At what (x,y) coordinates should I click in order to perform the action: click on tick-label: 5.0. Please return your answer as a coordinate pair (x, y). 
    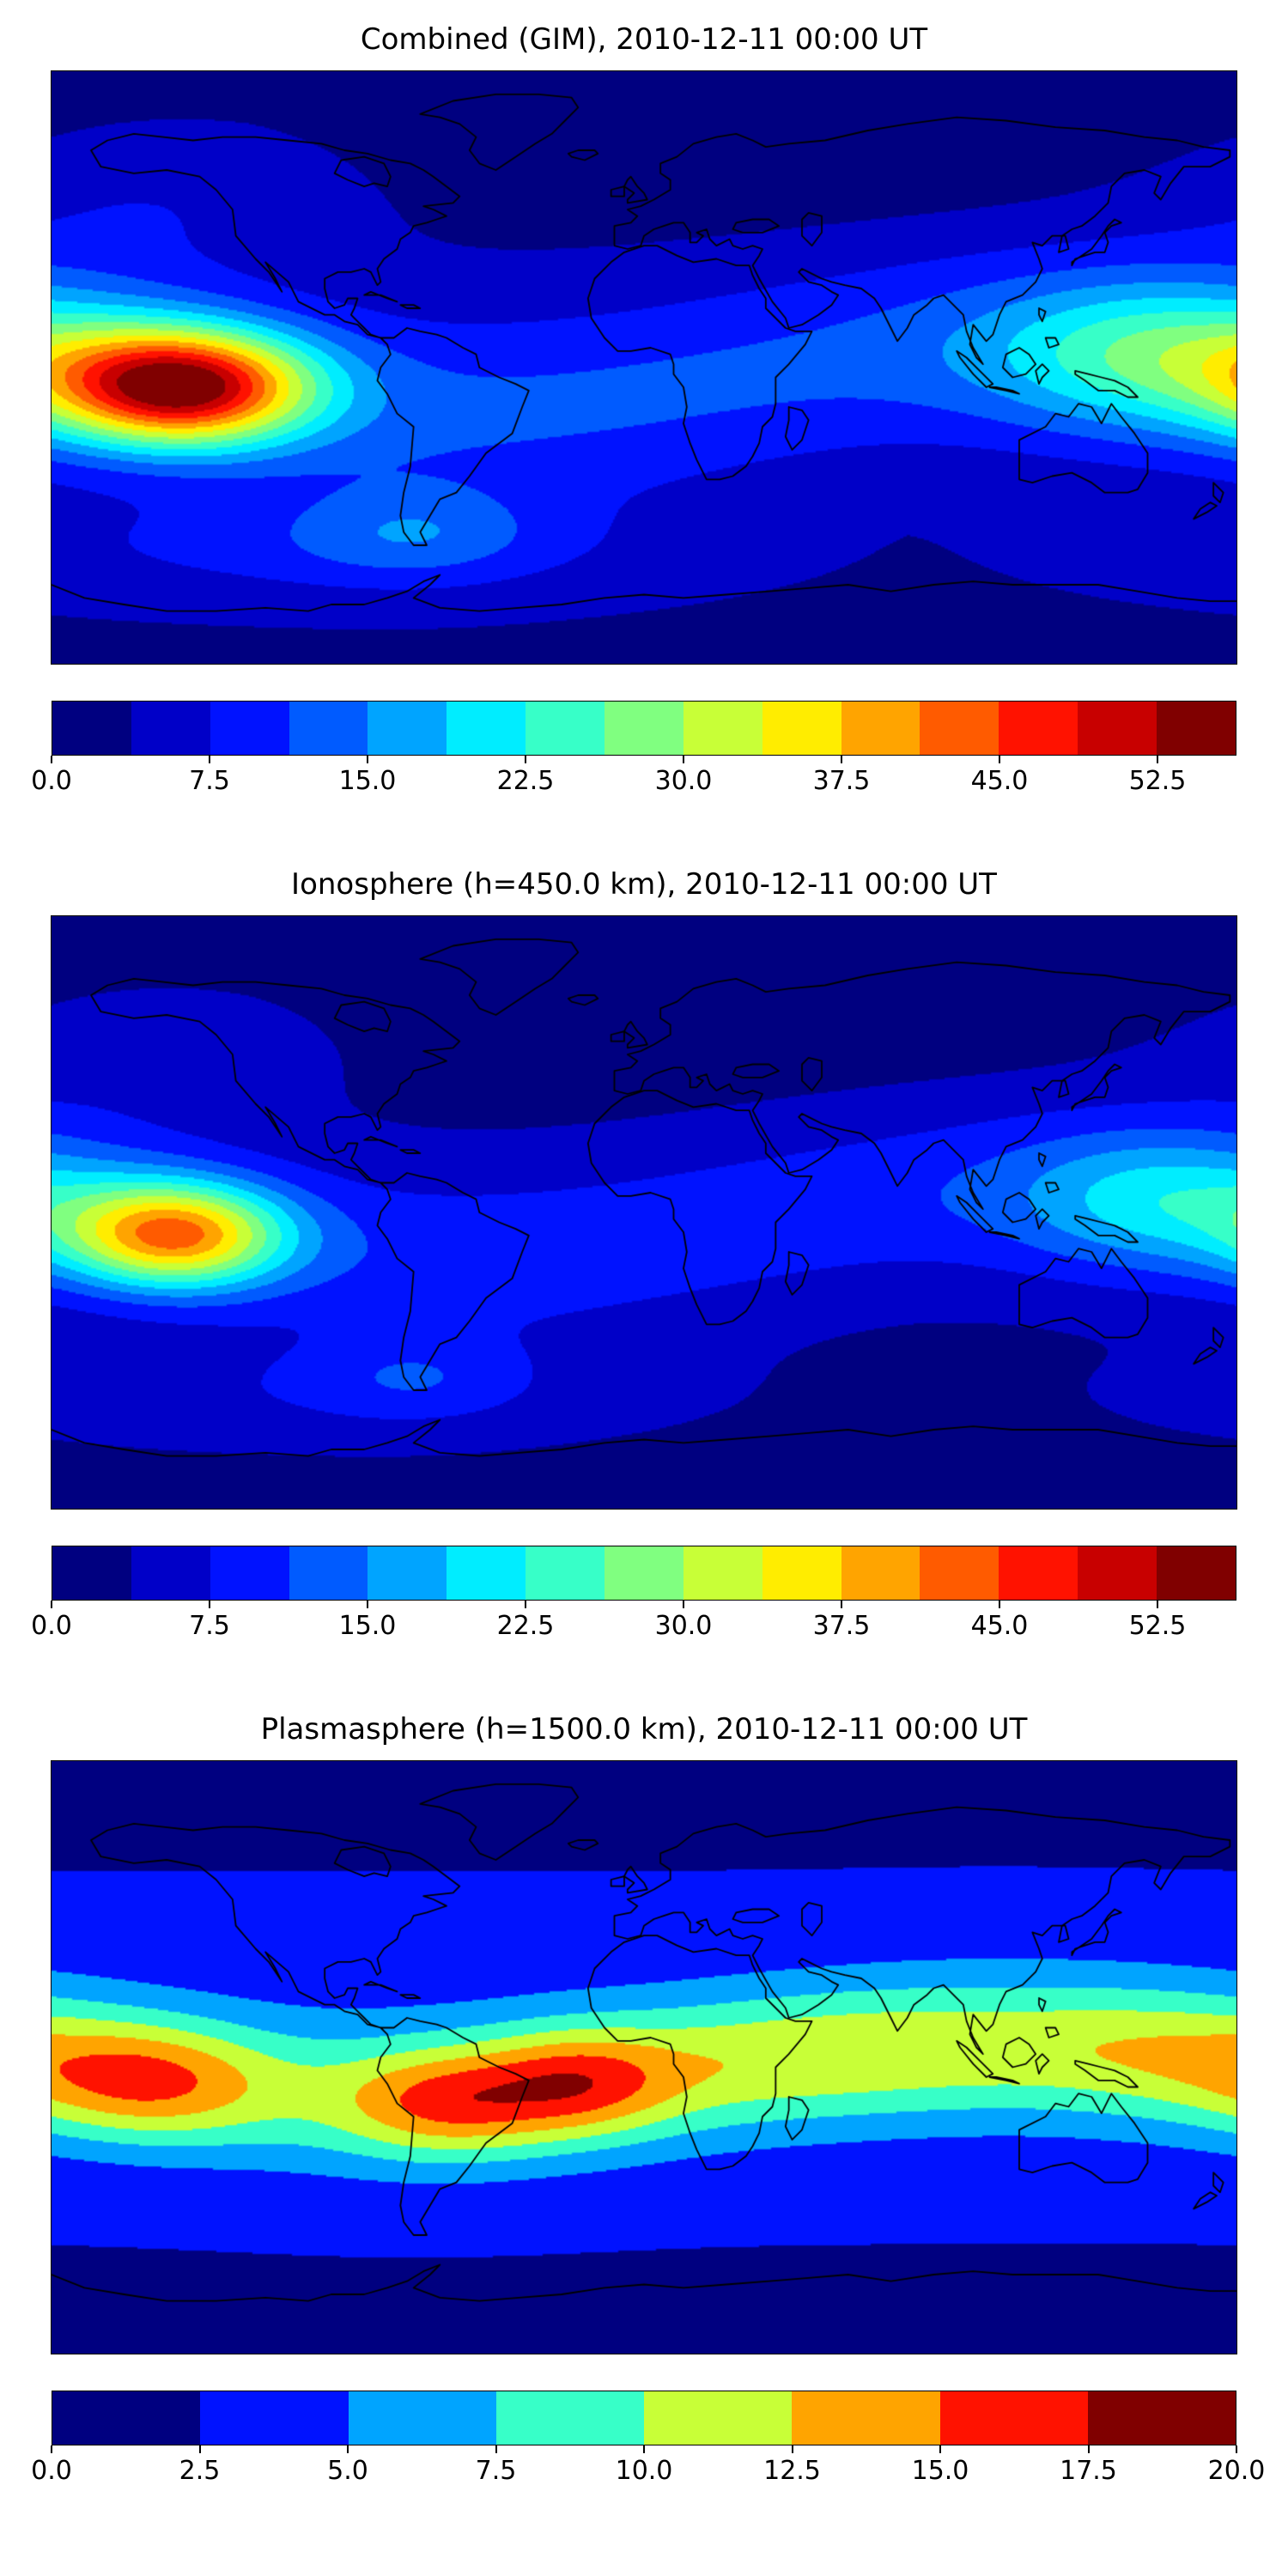
    Looking at the image, I should click on (347, 2471).